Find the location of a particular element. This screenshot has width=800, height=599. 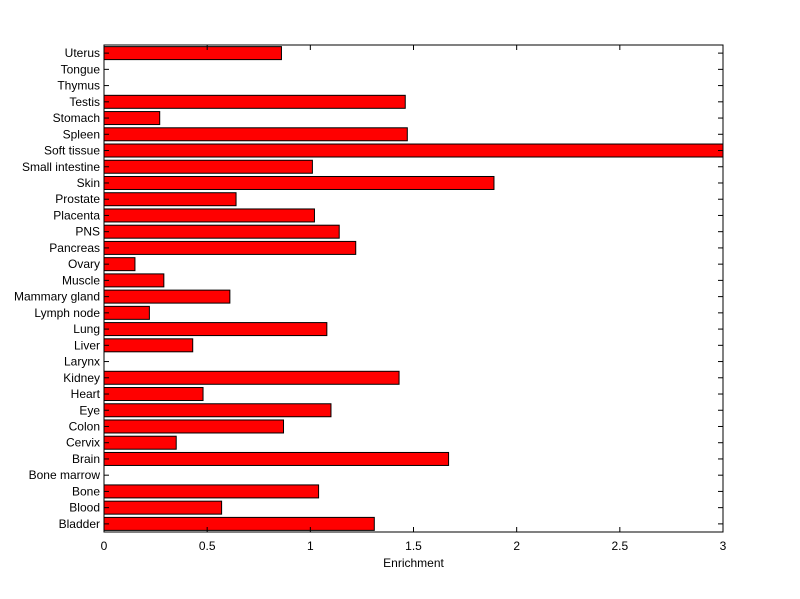

bar-spleen is located at coordinates (255, 134).